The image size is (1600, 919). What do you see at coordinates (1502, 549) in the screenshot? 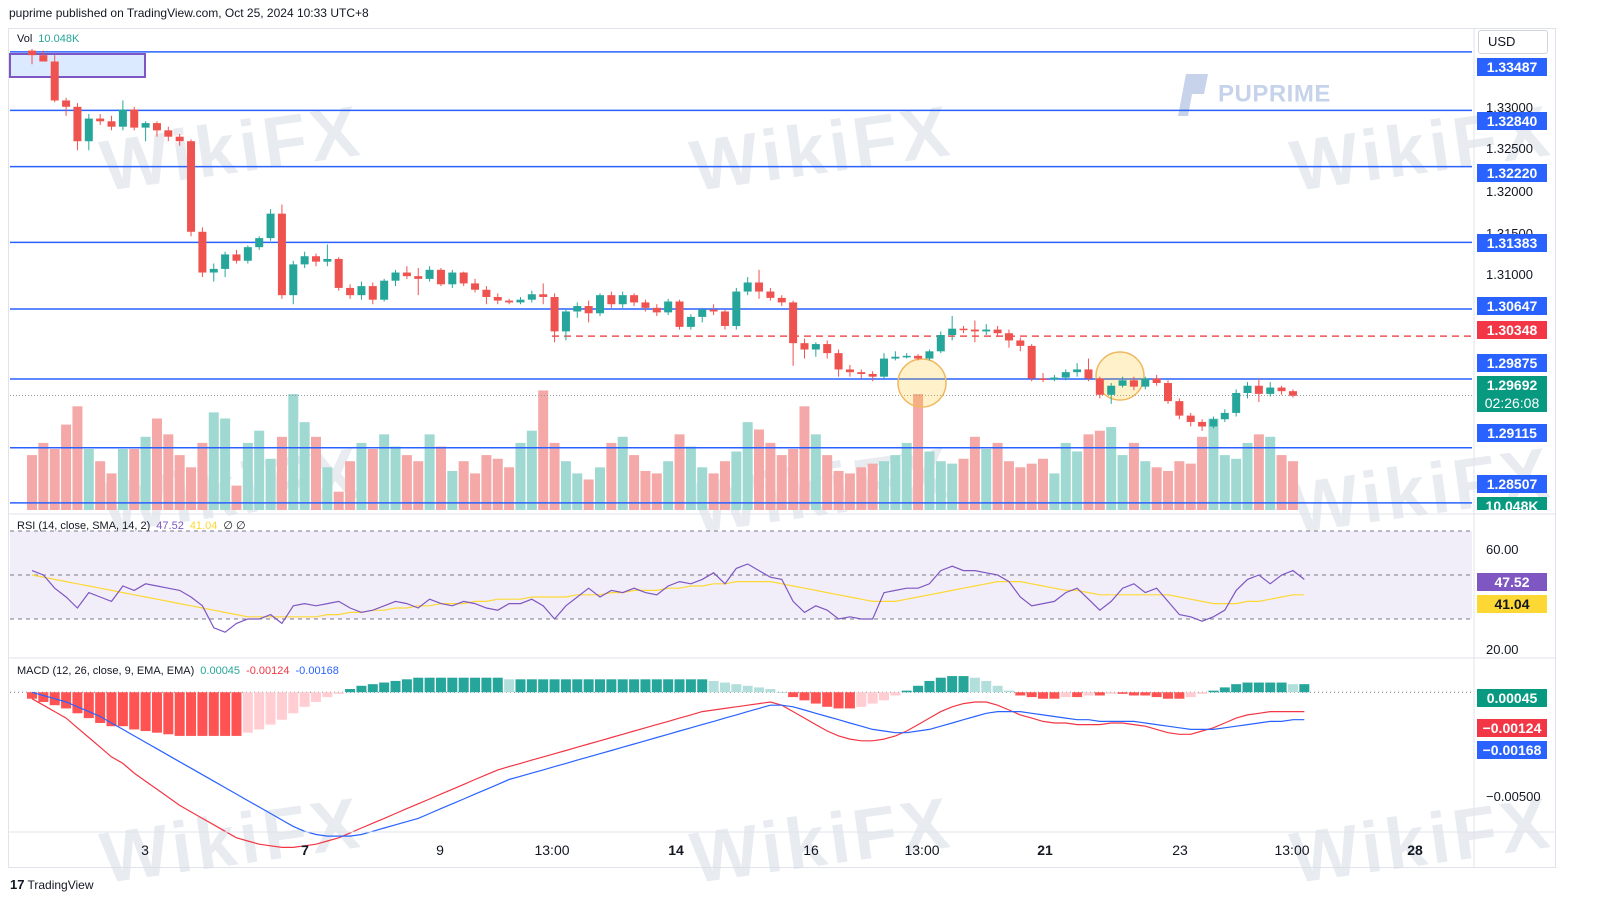
I see `rsi-axis-tick: 60.00` at bounding box center [1502, 549].